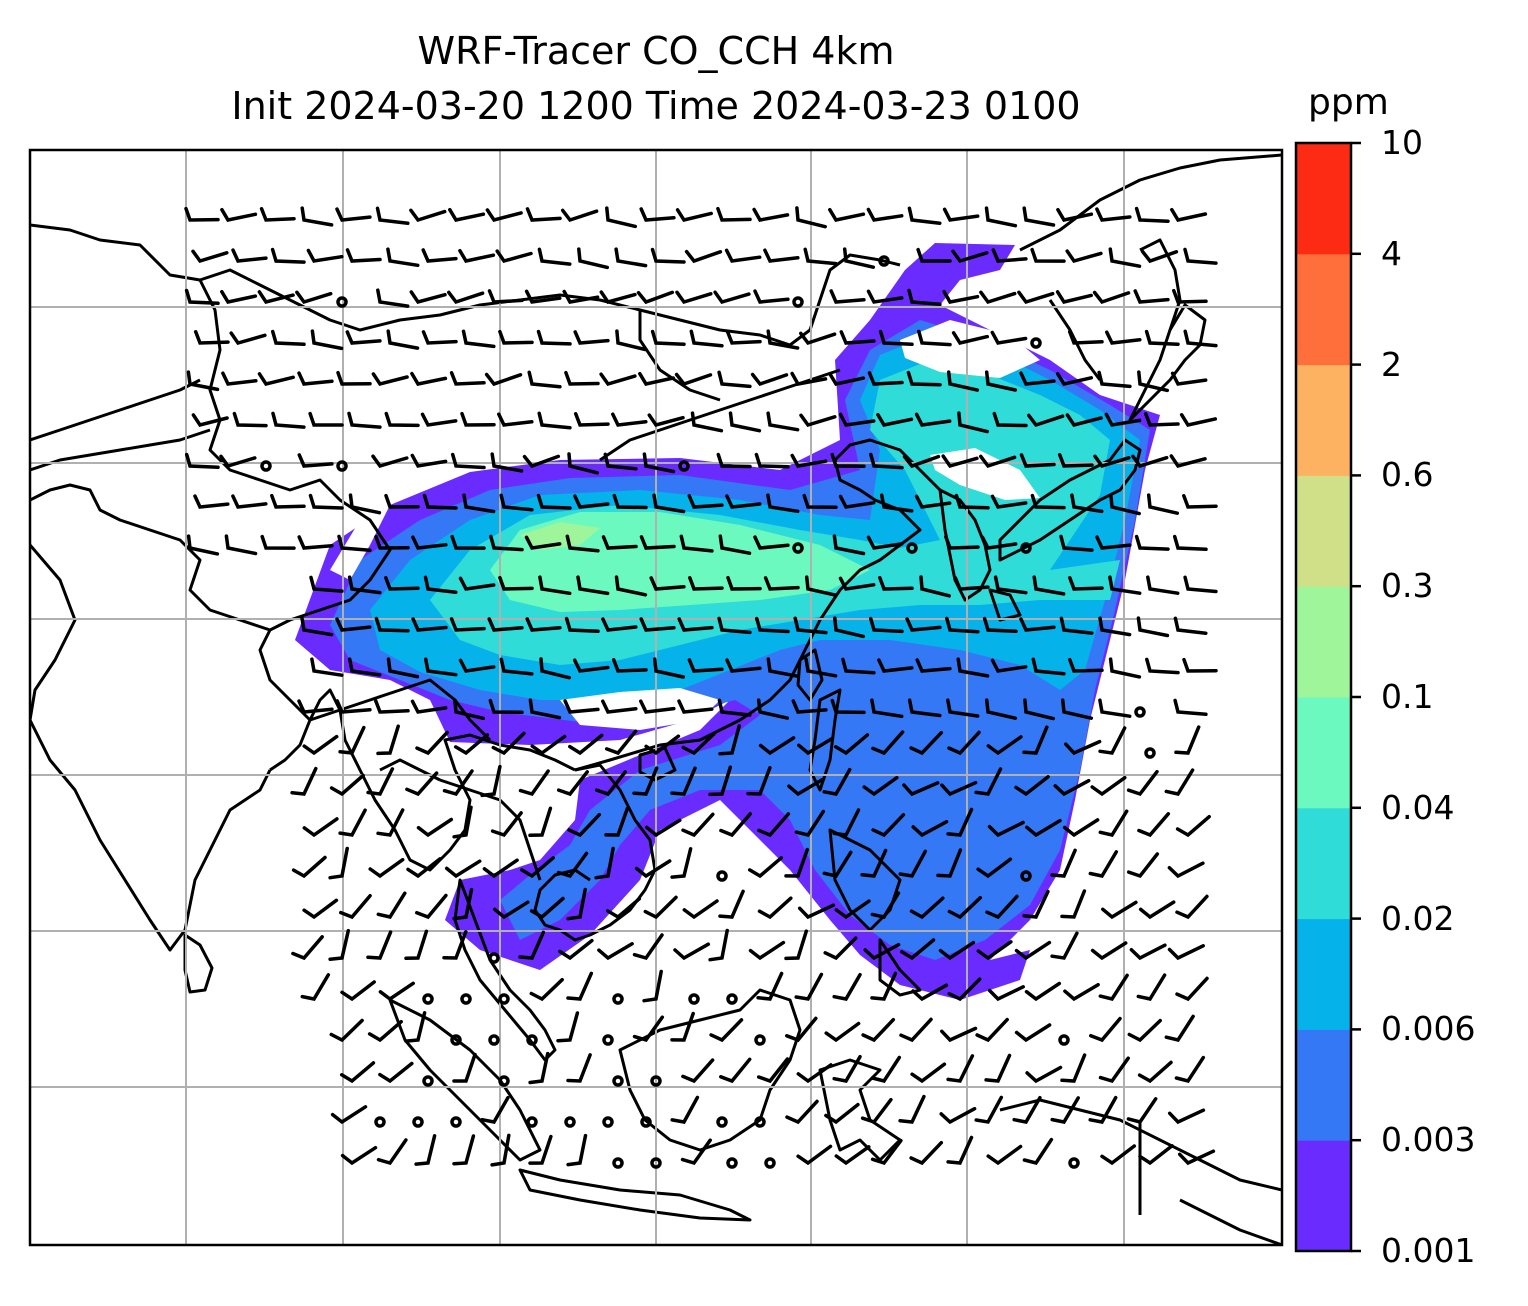  What do you see at coordinates (970, 349) in the screenshot?
I see `plume-gap-north` at bounding box center [970, 349].